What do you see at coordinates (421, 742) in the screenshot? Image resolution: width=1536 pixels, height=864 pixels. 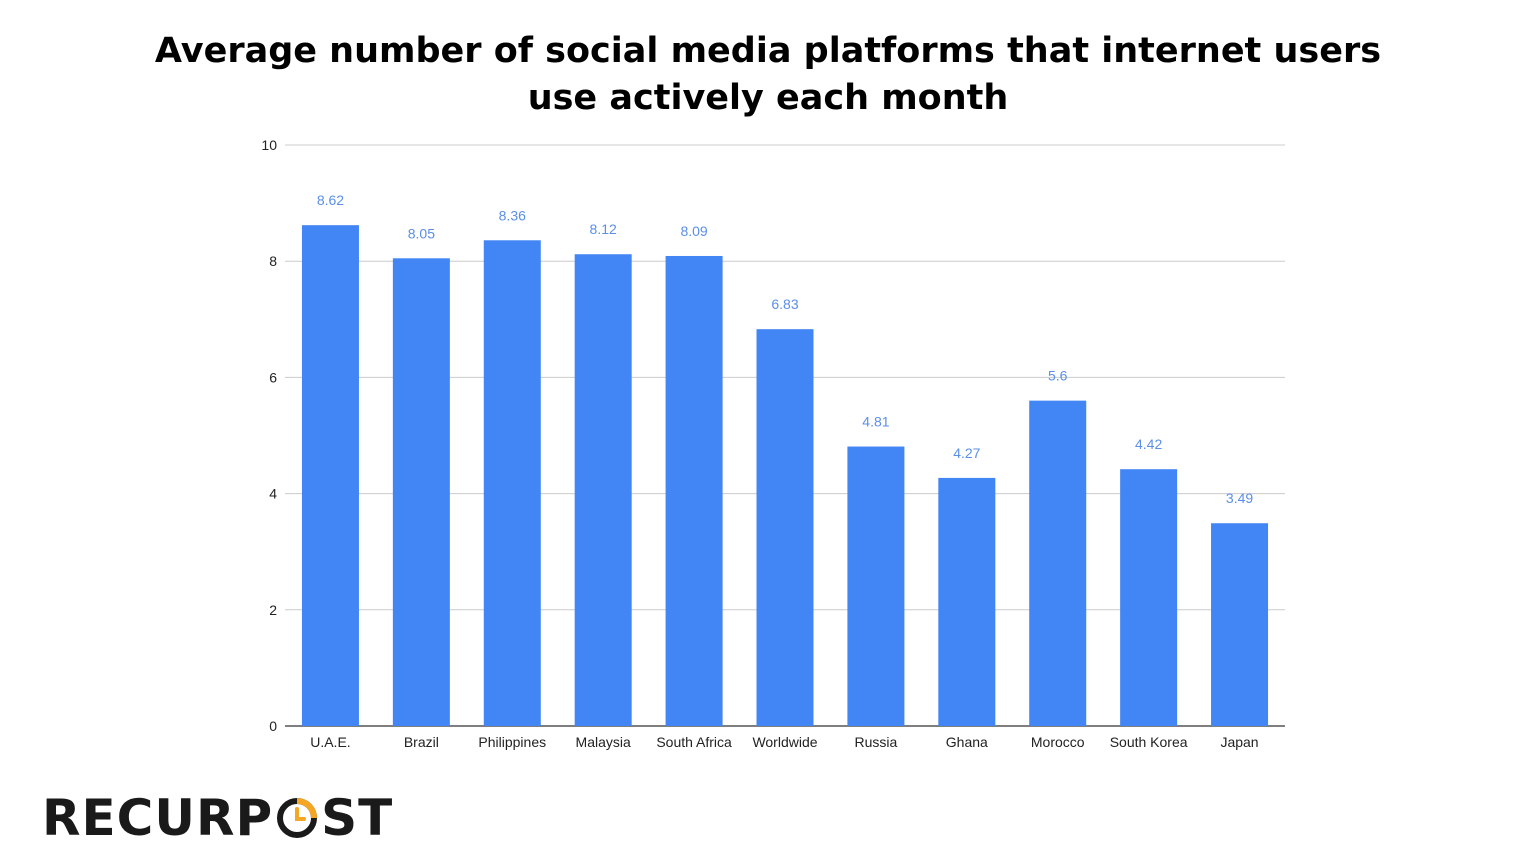 I see `x-tick-label: Brazil` at bounding box center [421, 742].